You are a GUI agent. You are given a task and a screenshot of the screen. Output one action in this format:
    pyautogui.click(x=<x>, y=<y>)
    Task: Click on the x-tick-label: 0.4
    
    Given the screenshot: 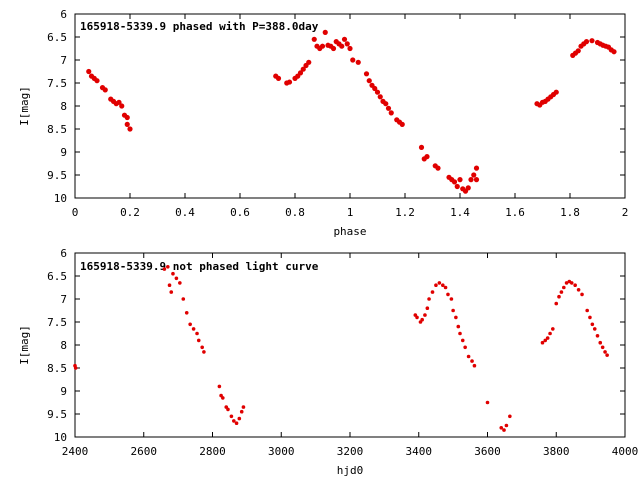 What is the action you would take?
    pyautogui.click(x=185, y=212)
    